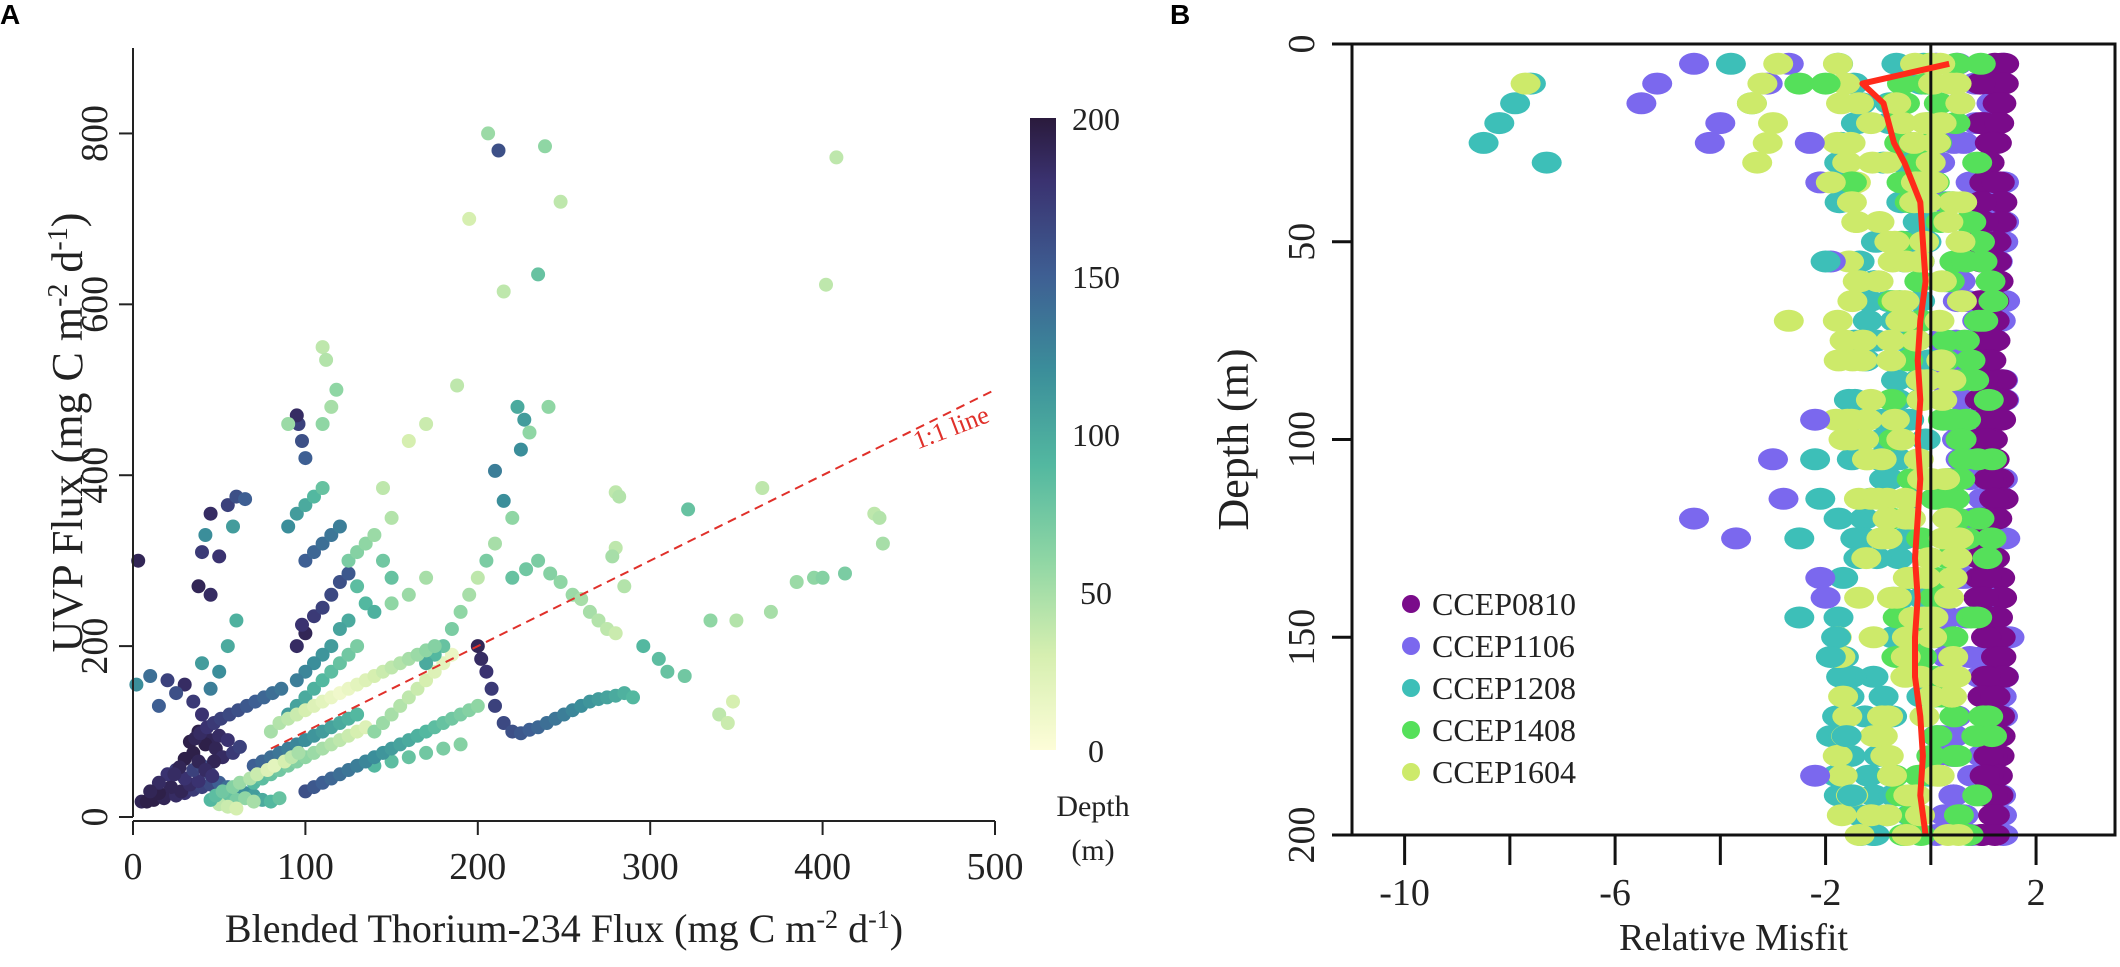  I want to click on legend-swatch, so click(1411, 730).